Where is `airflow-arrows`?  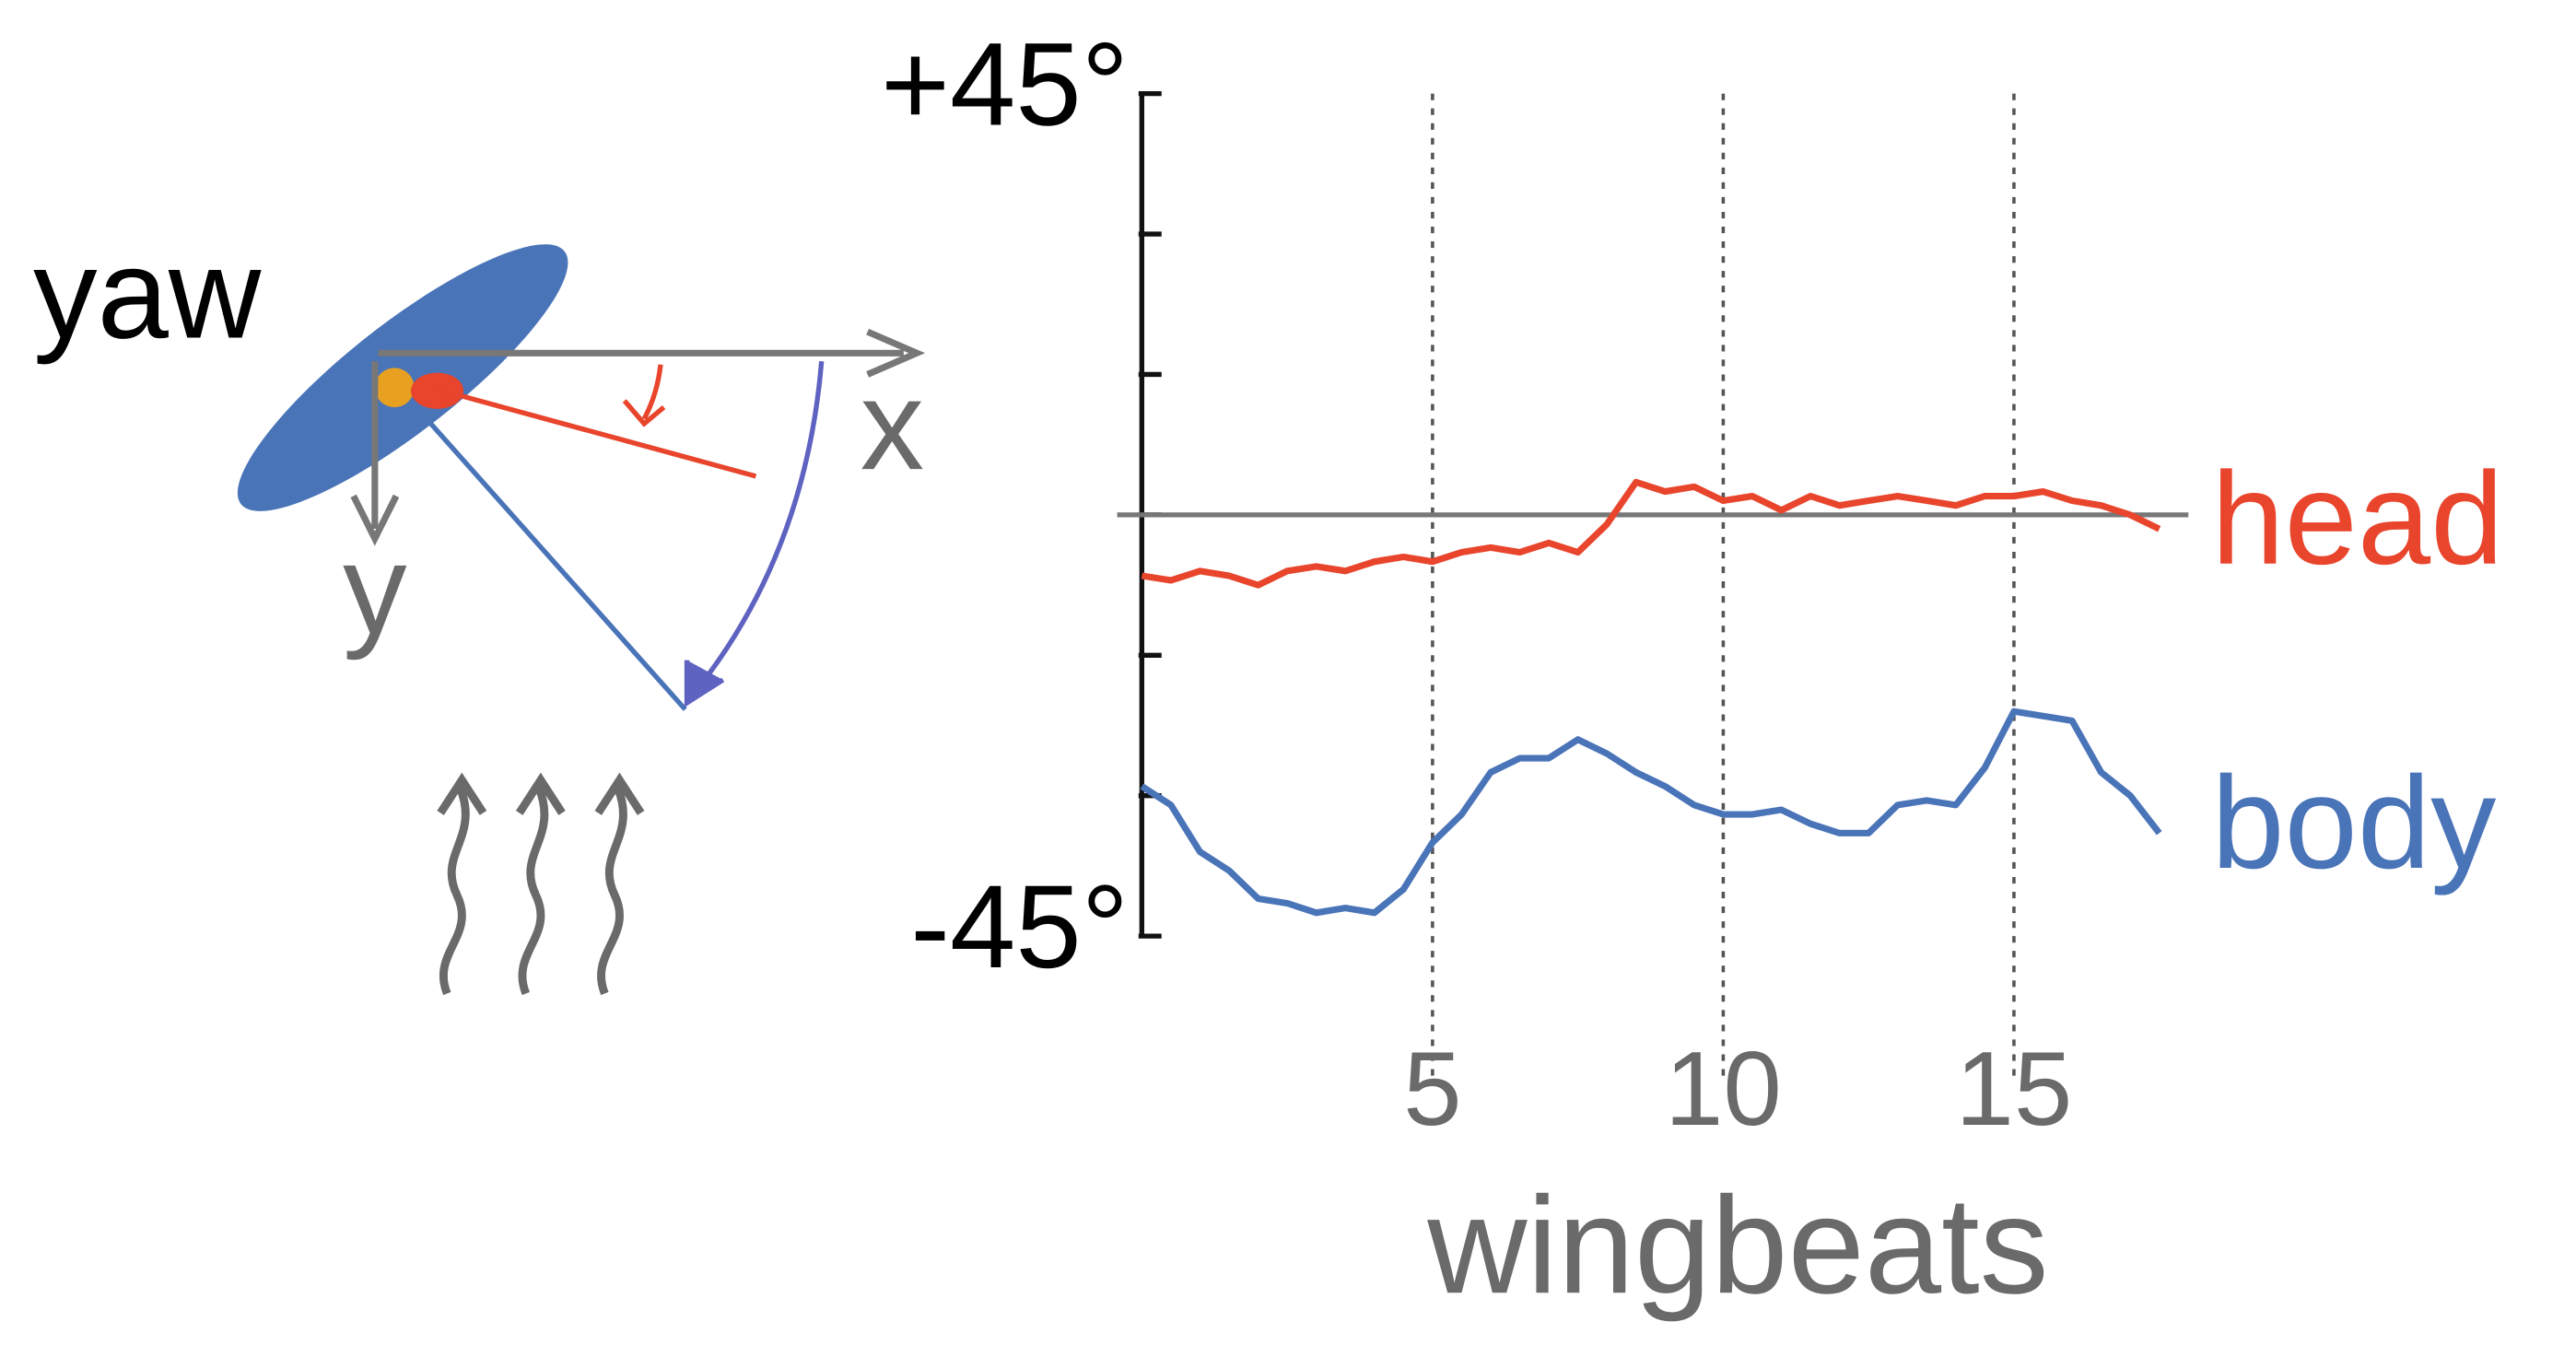
airflow-arrows is located at coordinates (541, 884).